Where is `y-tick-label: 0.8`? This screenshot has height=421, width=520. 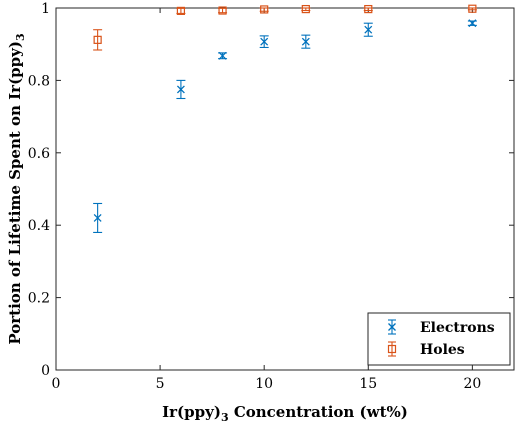
y-tick-label: 0.8 is located at coordinates (39, 81).